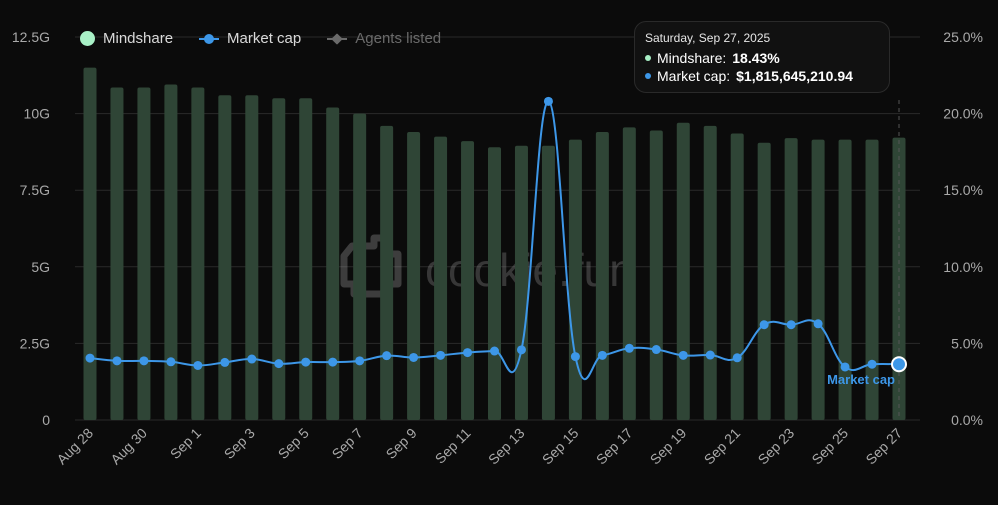 The height and width of the screenshot is (505, 998). Describe the element at coordinates (614, 446) in the screenshot. I see `x-tick-label: Sep 17` at that location.